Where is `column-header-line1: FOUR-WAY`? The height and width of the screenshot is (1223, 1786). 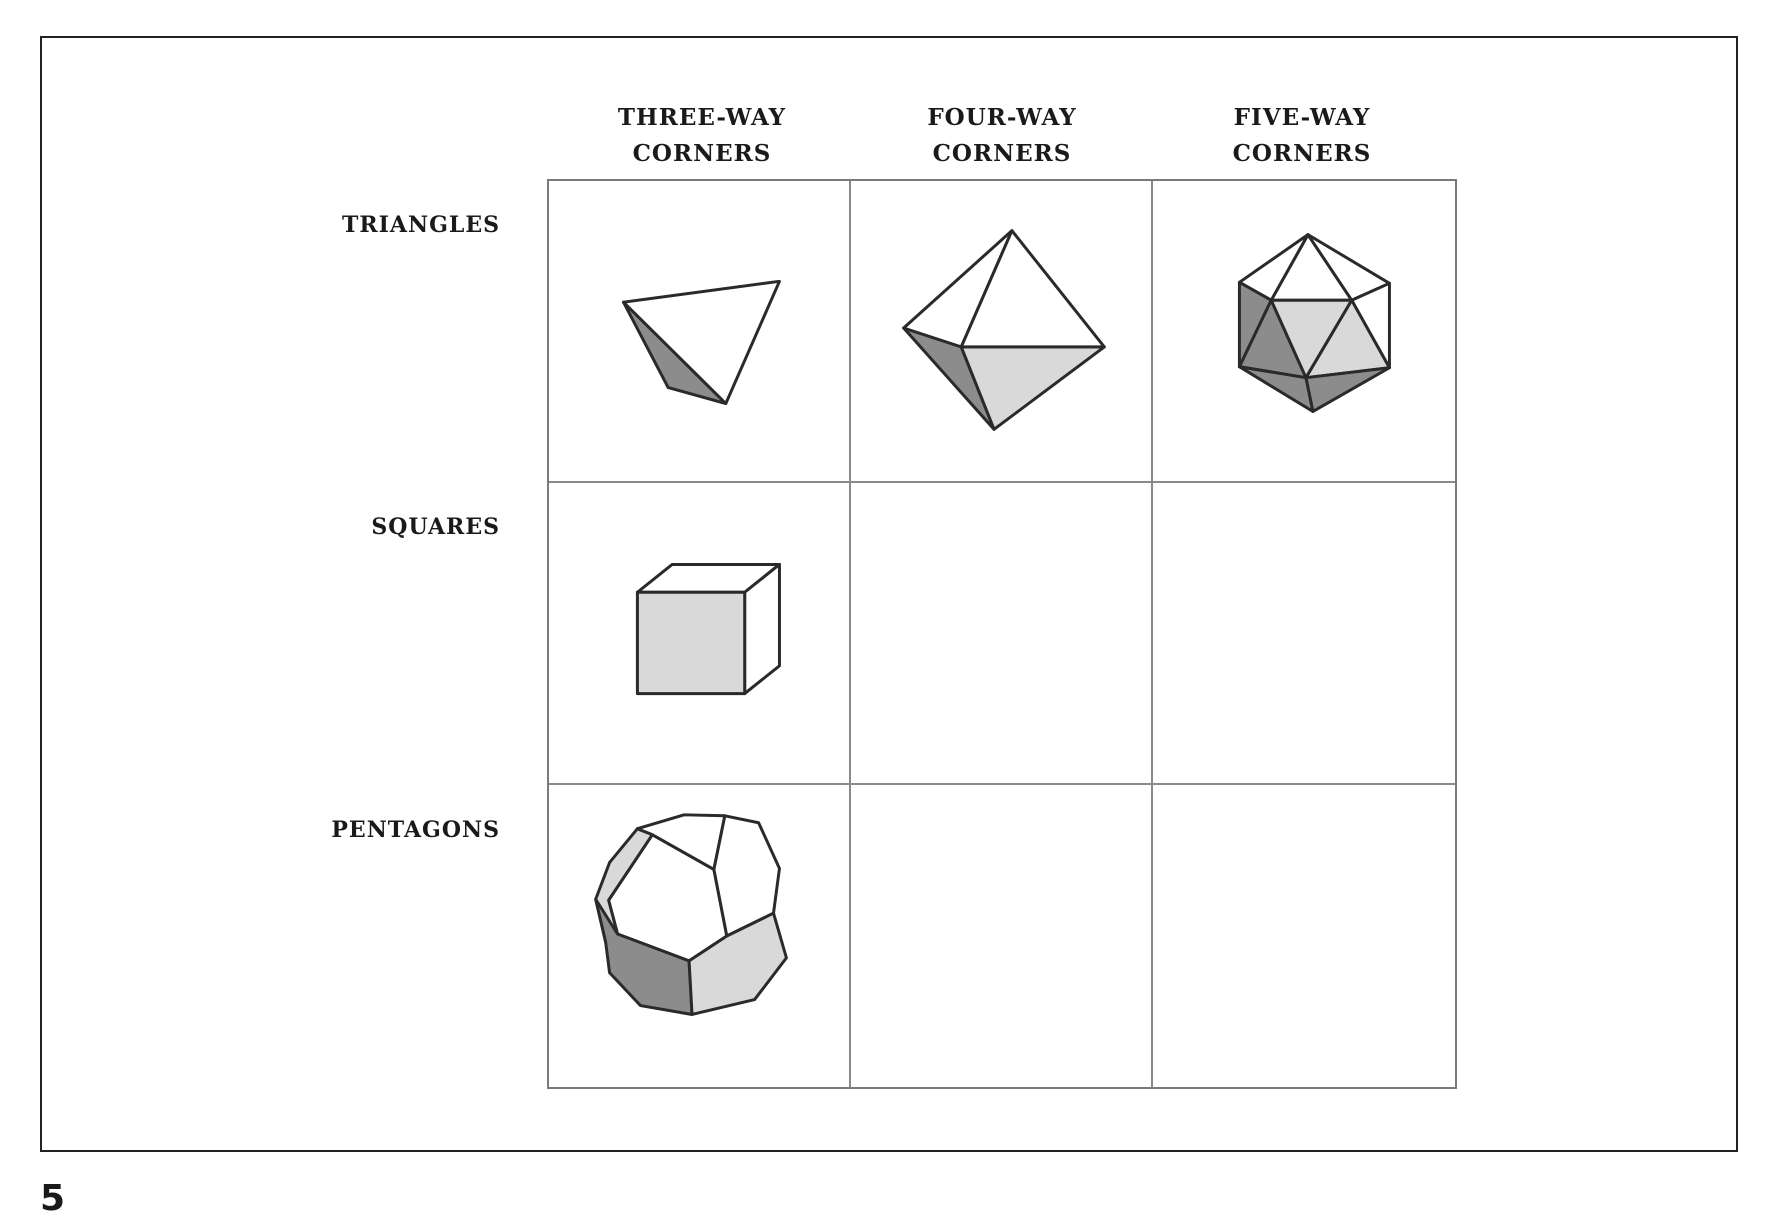
column-header-line1: FOUR-WAY is located at coordinates (1002, 117).